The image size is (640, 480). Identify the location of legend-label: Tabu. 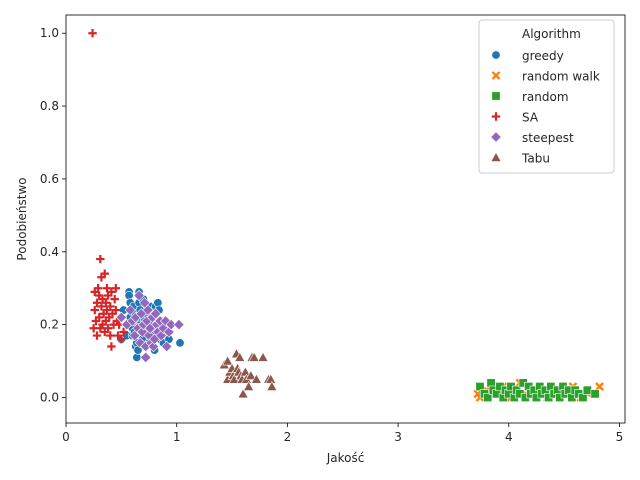
(535, 159).